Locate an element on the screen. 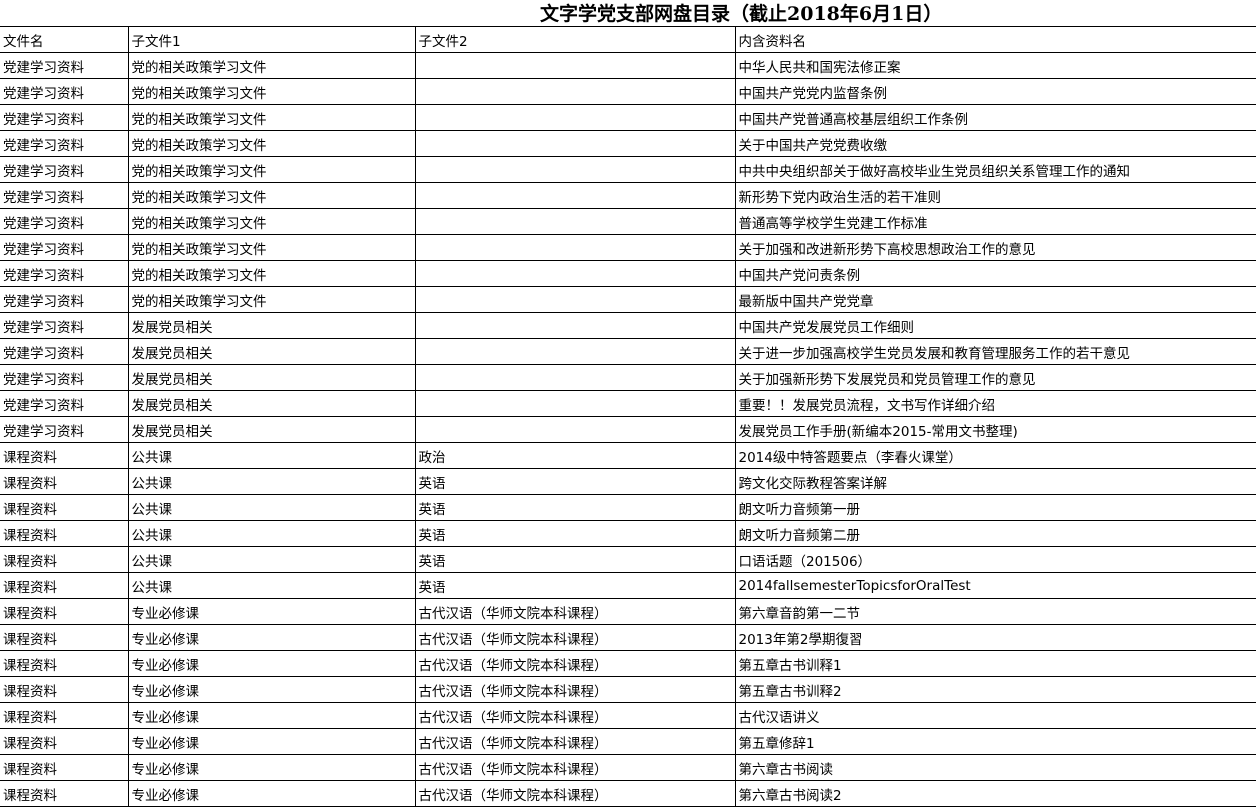 Image resolution: width=1256 pixels, height=807 pixels. cell-contents: 2013年第2學期復習 is located at coordinates (995, 637).